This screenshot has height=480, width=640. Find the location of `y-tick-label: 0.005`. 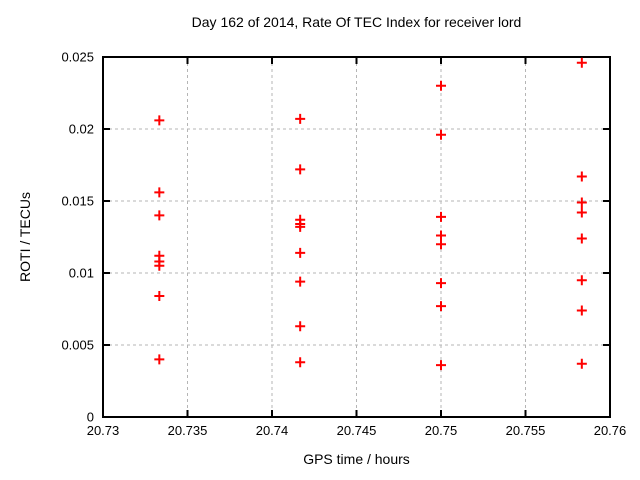

y-tick-label: 0.005 is located at coordinates (77, 345).